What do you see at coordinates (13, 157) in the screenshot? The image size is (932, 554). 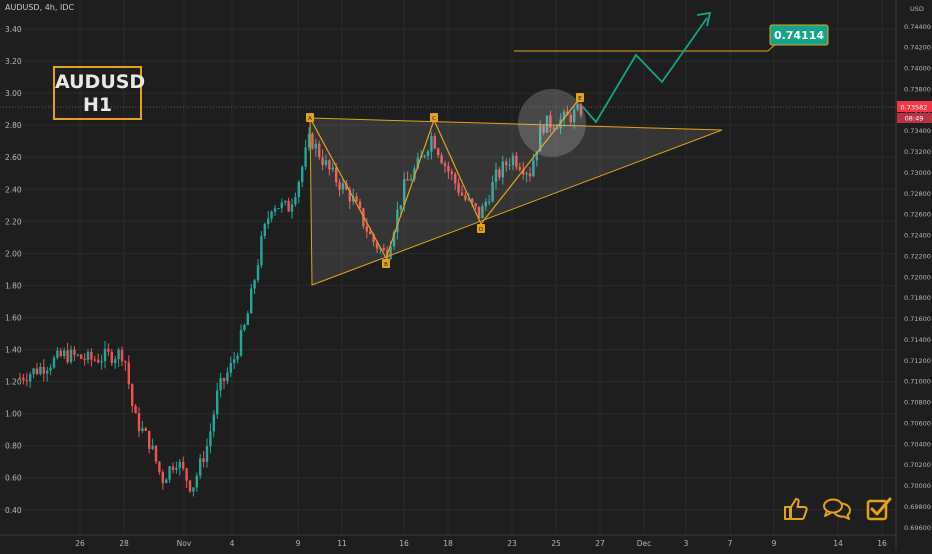 I see `left-axis-tick-label: 2.60` at bounding box center [13, 157].